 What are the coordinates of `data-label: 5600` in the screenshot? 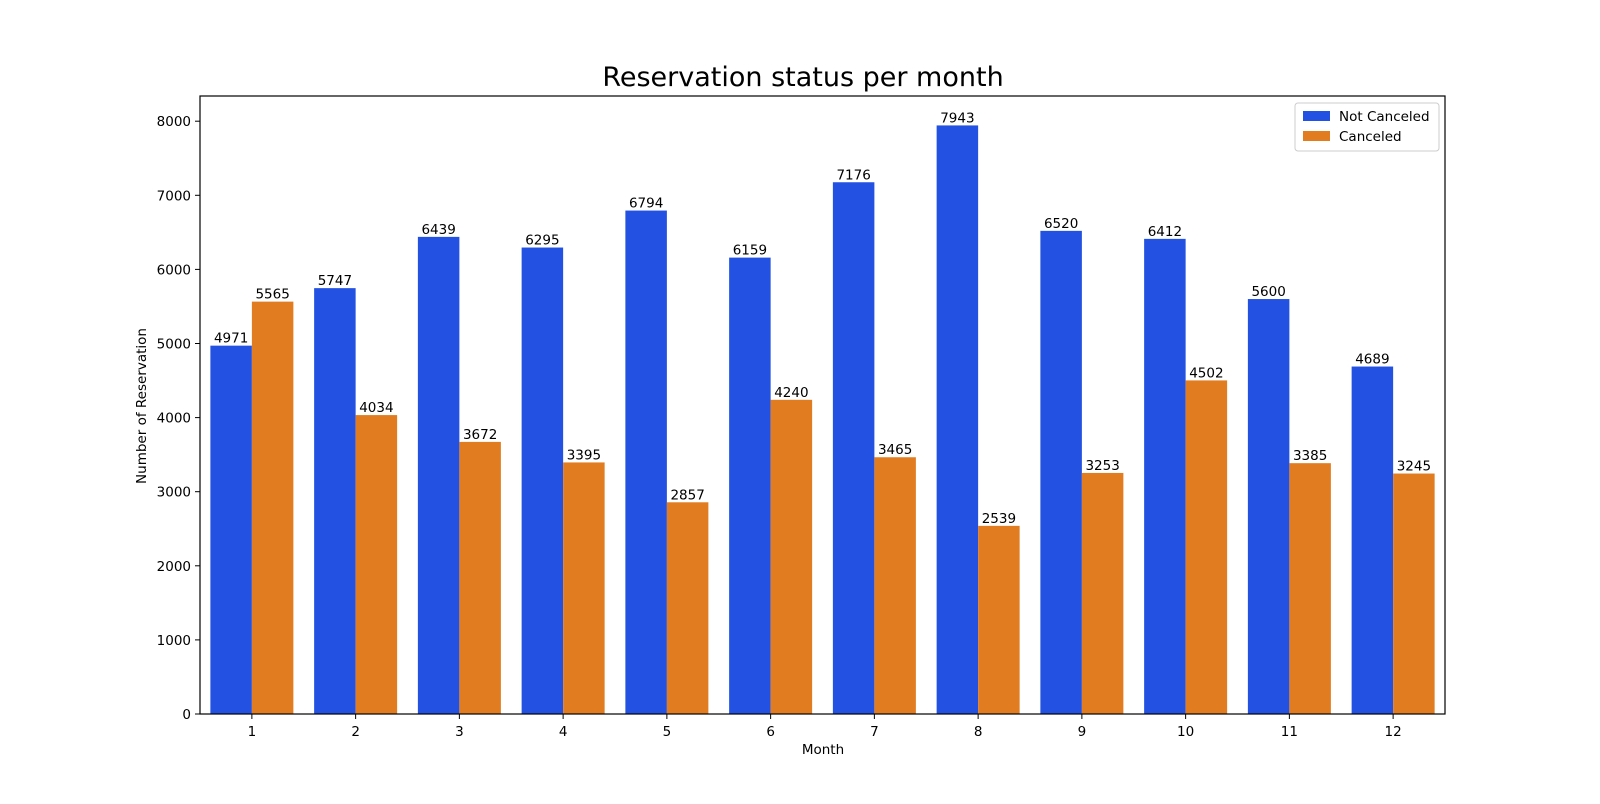 It's located at (1268, 292).